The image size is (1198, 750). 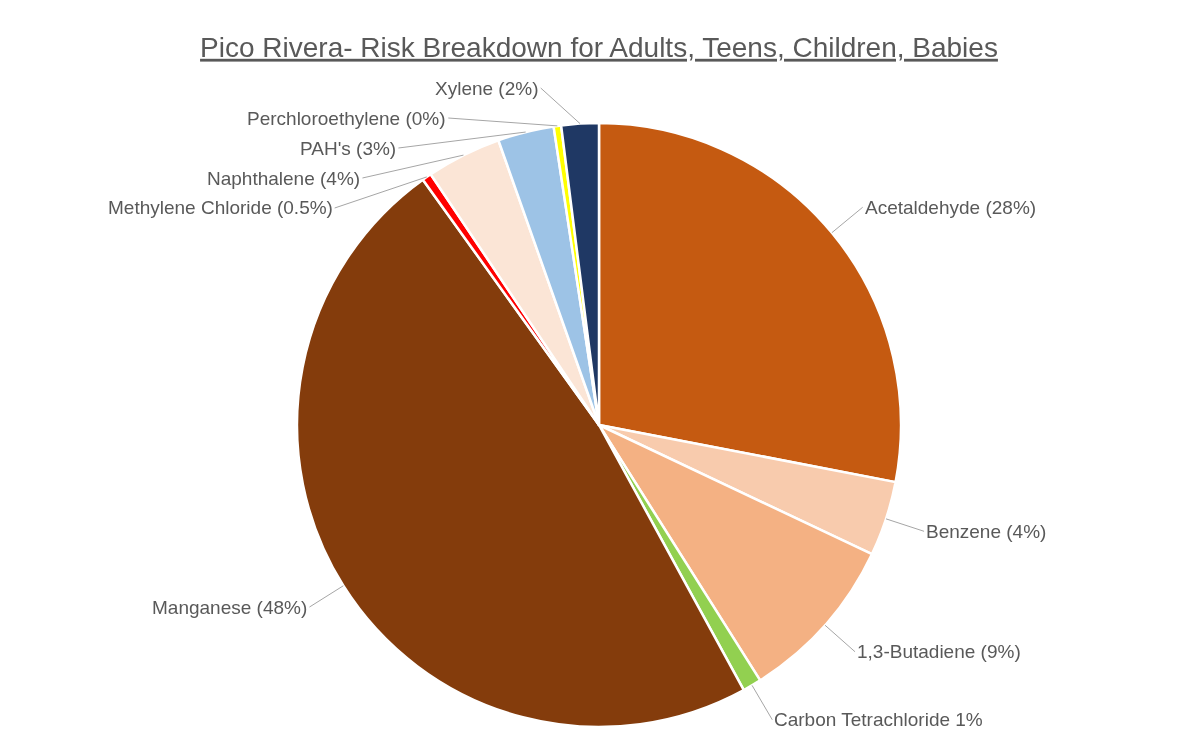 I want to click on slice-label: Perchloroethylene (0%), so click(x=346, y=118).